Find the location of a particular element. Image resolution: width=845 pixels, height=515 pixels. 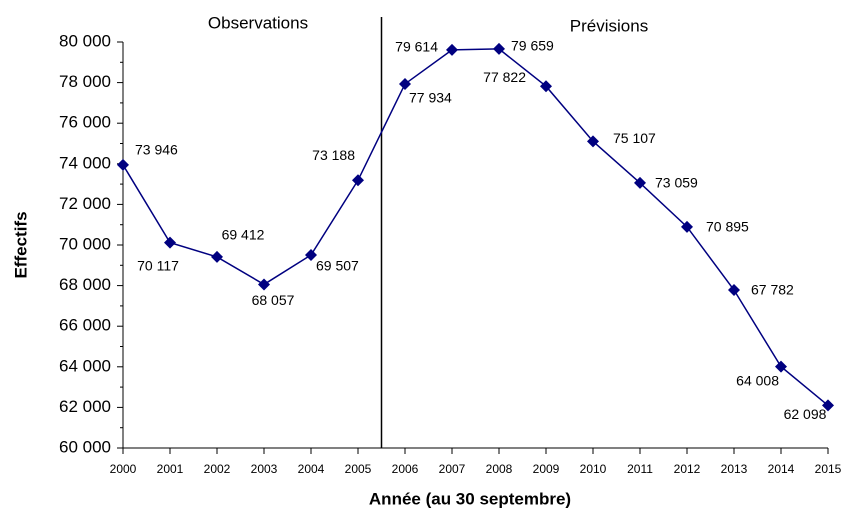

value-label: 68 057 is located at coordinates (273, 300).